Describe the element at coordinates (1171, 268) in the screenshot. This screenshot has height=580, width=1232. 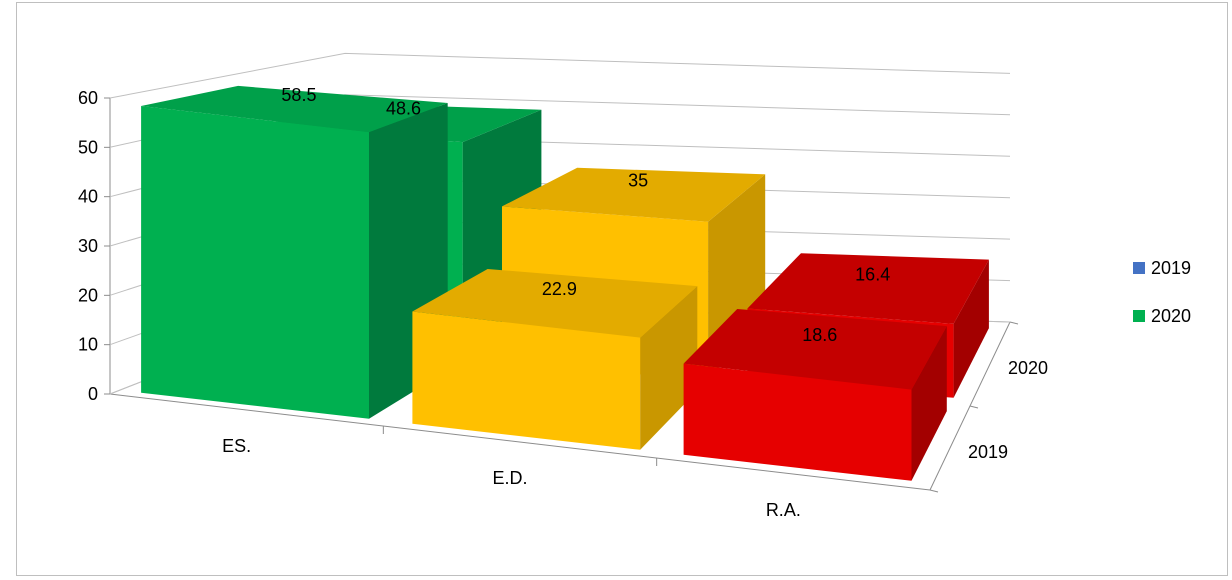
I see `legend-label: 2019` at that location.